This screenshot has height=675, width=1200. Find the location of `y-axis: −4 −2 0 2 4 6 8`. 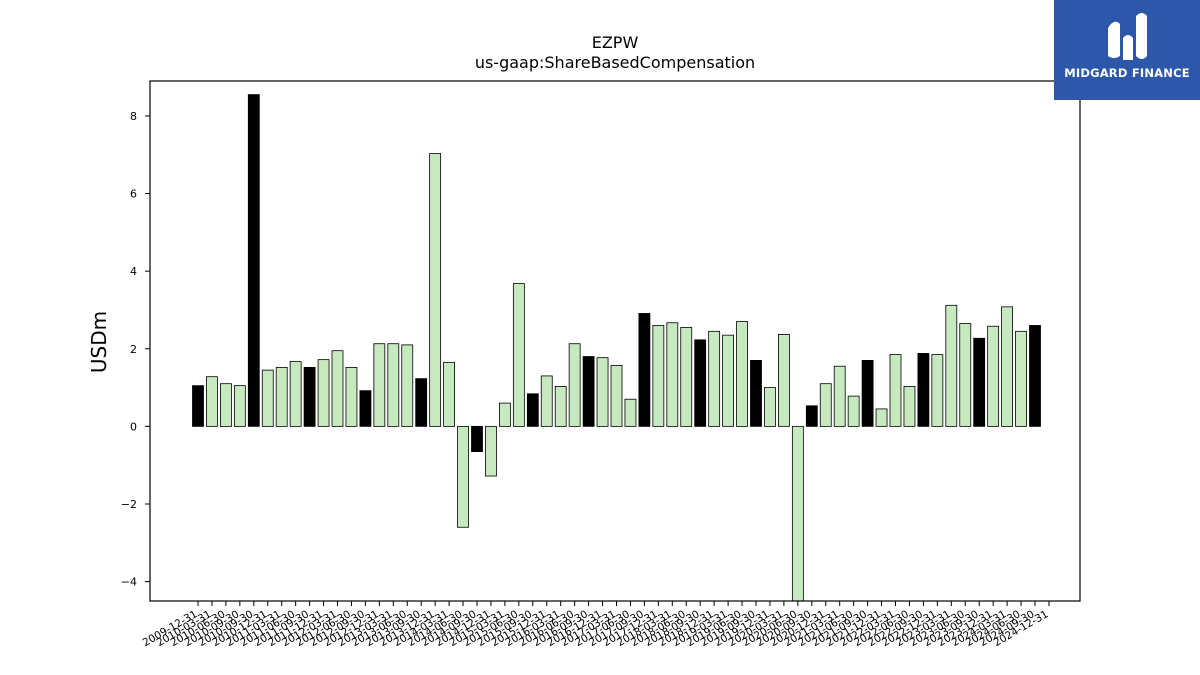

y-axis: −4 −2 0 2 4 6 8 is located at coordinates (135, 349).